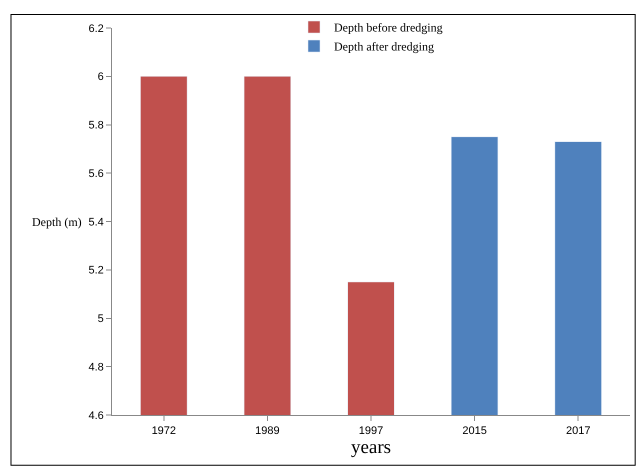 The width and height of the screenshot is (642, 470). Describe the element at coordinates (371, 447) in the screenshot. I see `x-axis-title: years` at that location.